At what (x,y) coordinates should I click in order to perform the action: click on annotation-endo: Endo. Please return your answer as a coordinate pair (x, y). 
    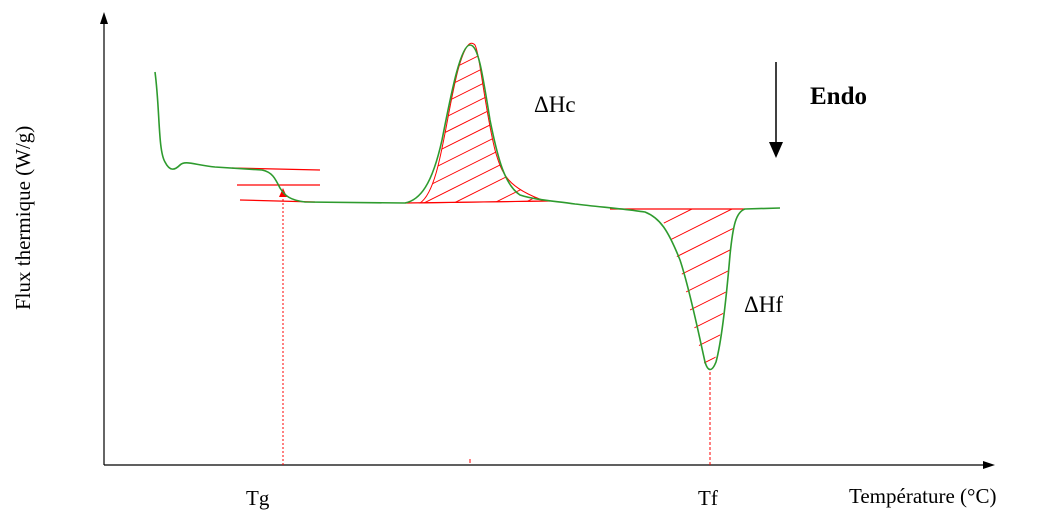
    Looking at the image, I should click on (838, 96).